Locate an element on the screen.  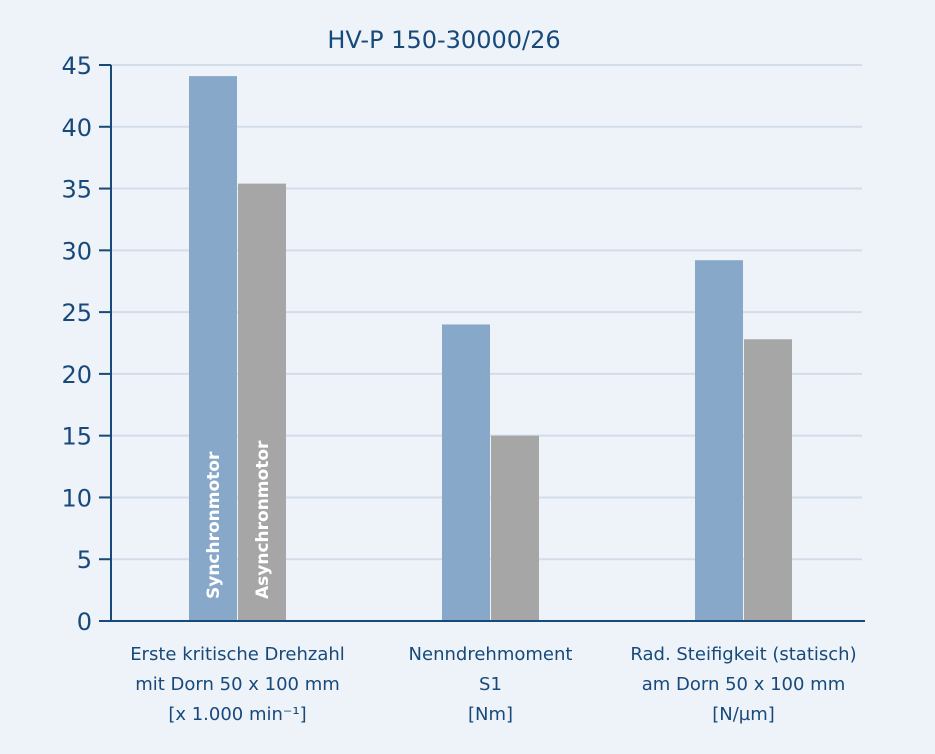
y-tick-label: 45 is located at coordinates (76, 66).